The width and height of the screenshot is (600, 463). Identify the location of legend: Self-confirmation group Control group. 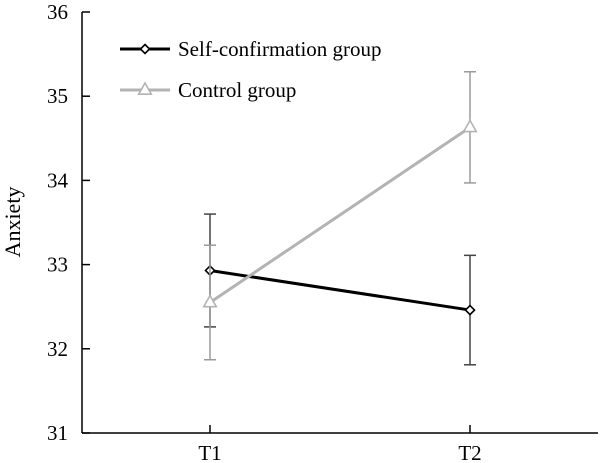
(251, 69).